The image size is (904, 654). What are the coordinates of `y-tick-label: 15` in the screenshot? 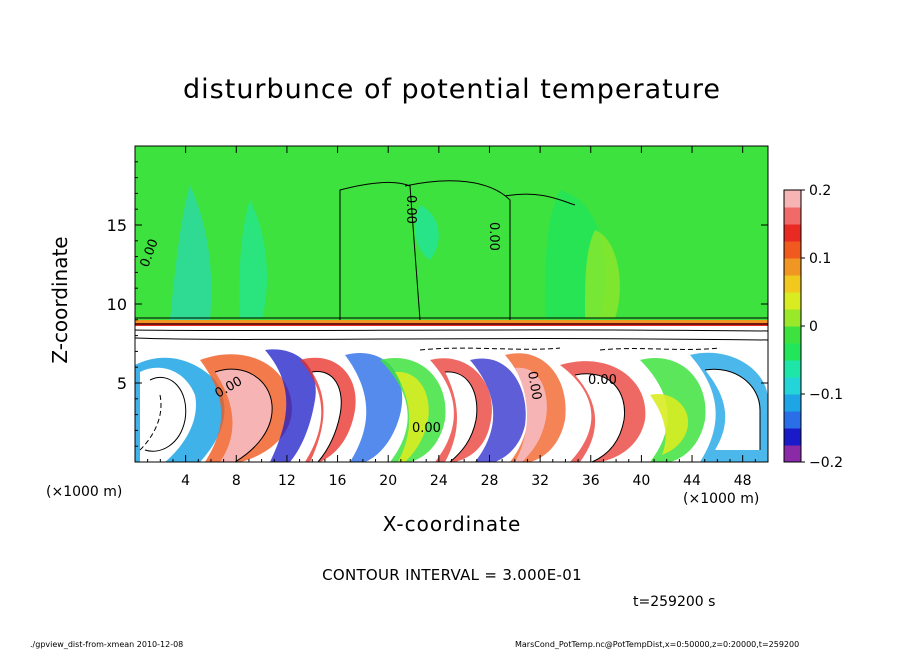 It's located at (117, 225).